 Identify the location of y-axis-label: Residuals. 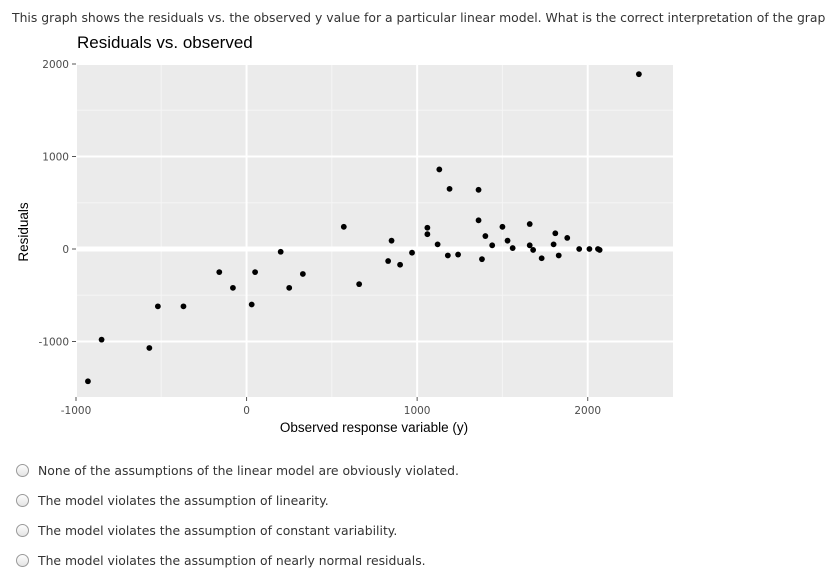
(23, 232).